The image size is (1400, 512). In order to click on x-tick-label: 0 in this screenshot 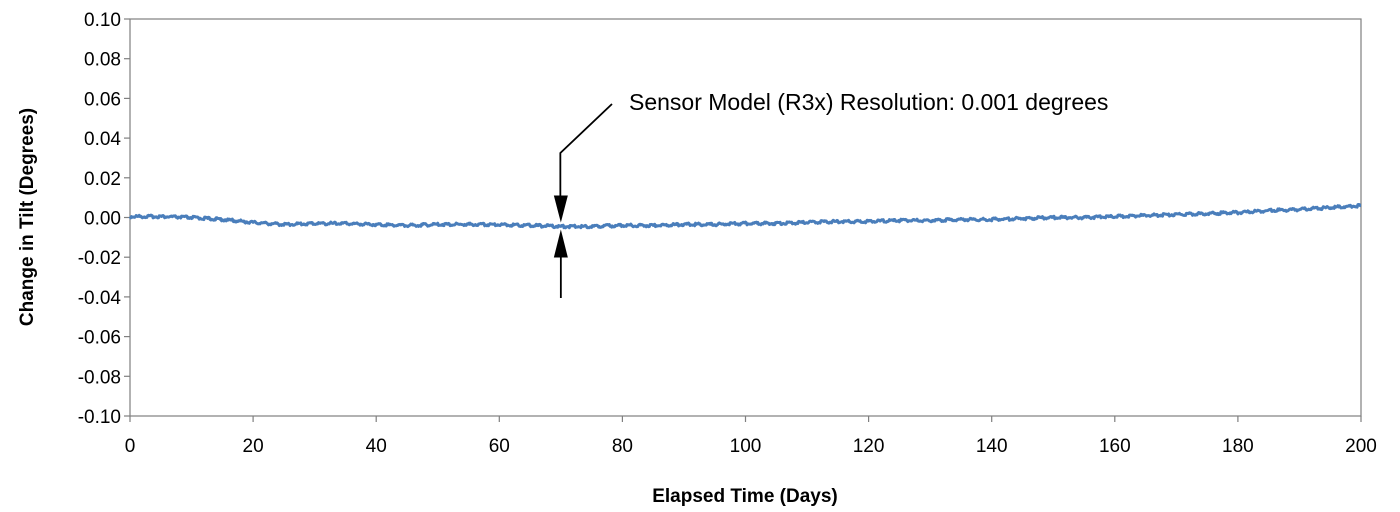, I will do `click(130, 446)`.